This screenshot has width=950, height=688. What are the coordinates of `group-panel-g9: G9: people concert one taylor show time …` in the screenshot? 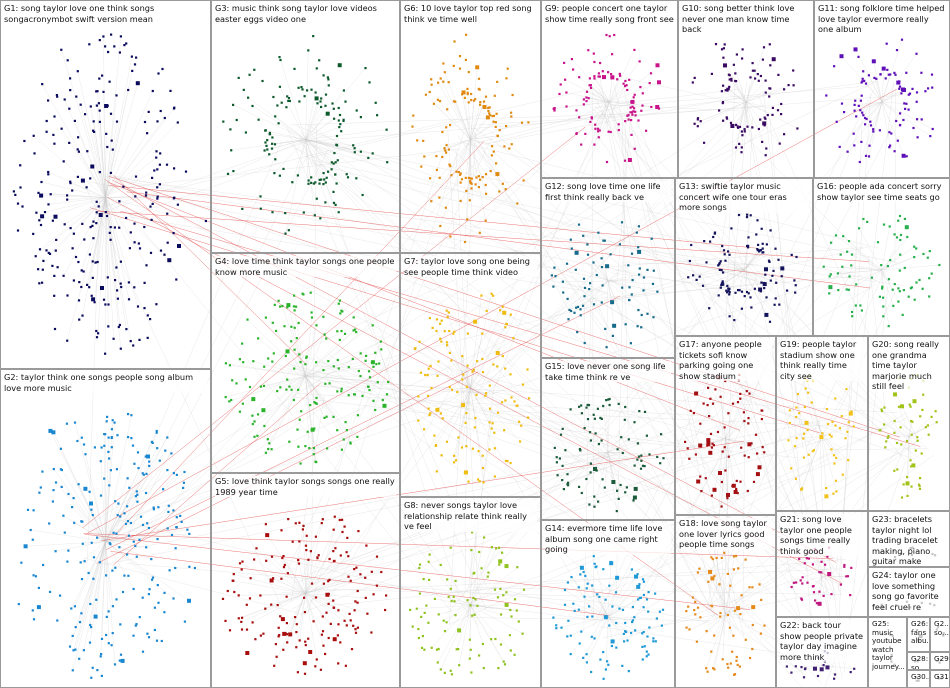 It's located at (609, 89).